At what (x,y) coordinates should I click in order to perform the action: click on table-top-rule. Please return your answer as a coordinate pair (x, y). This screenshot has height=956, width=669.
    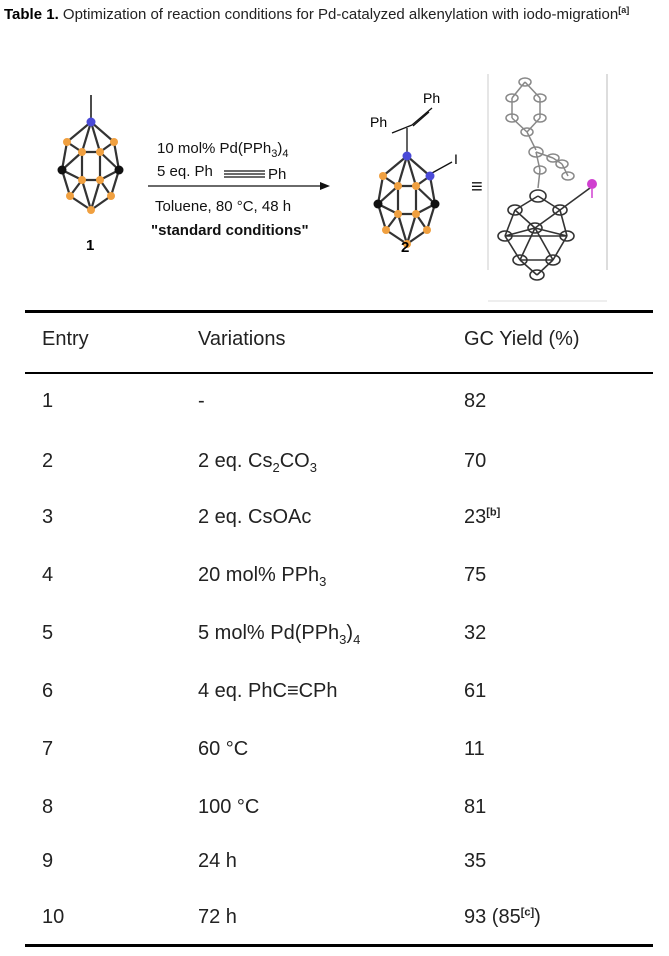
    Looking at the image, I should click on (339, 311).